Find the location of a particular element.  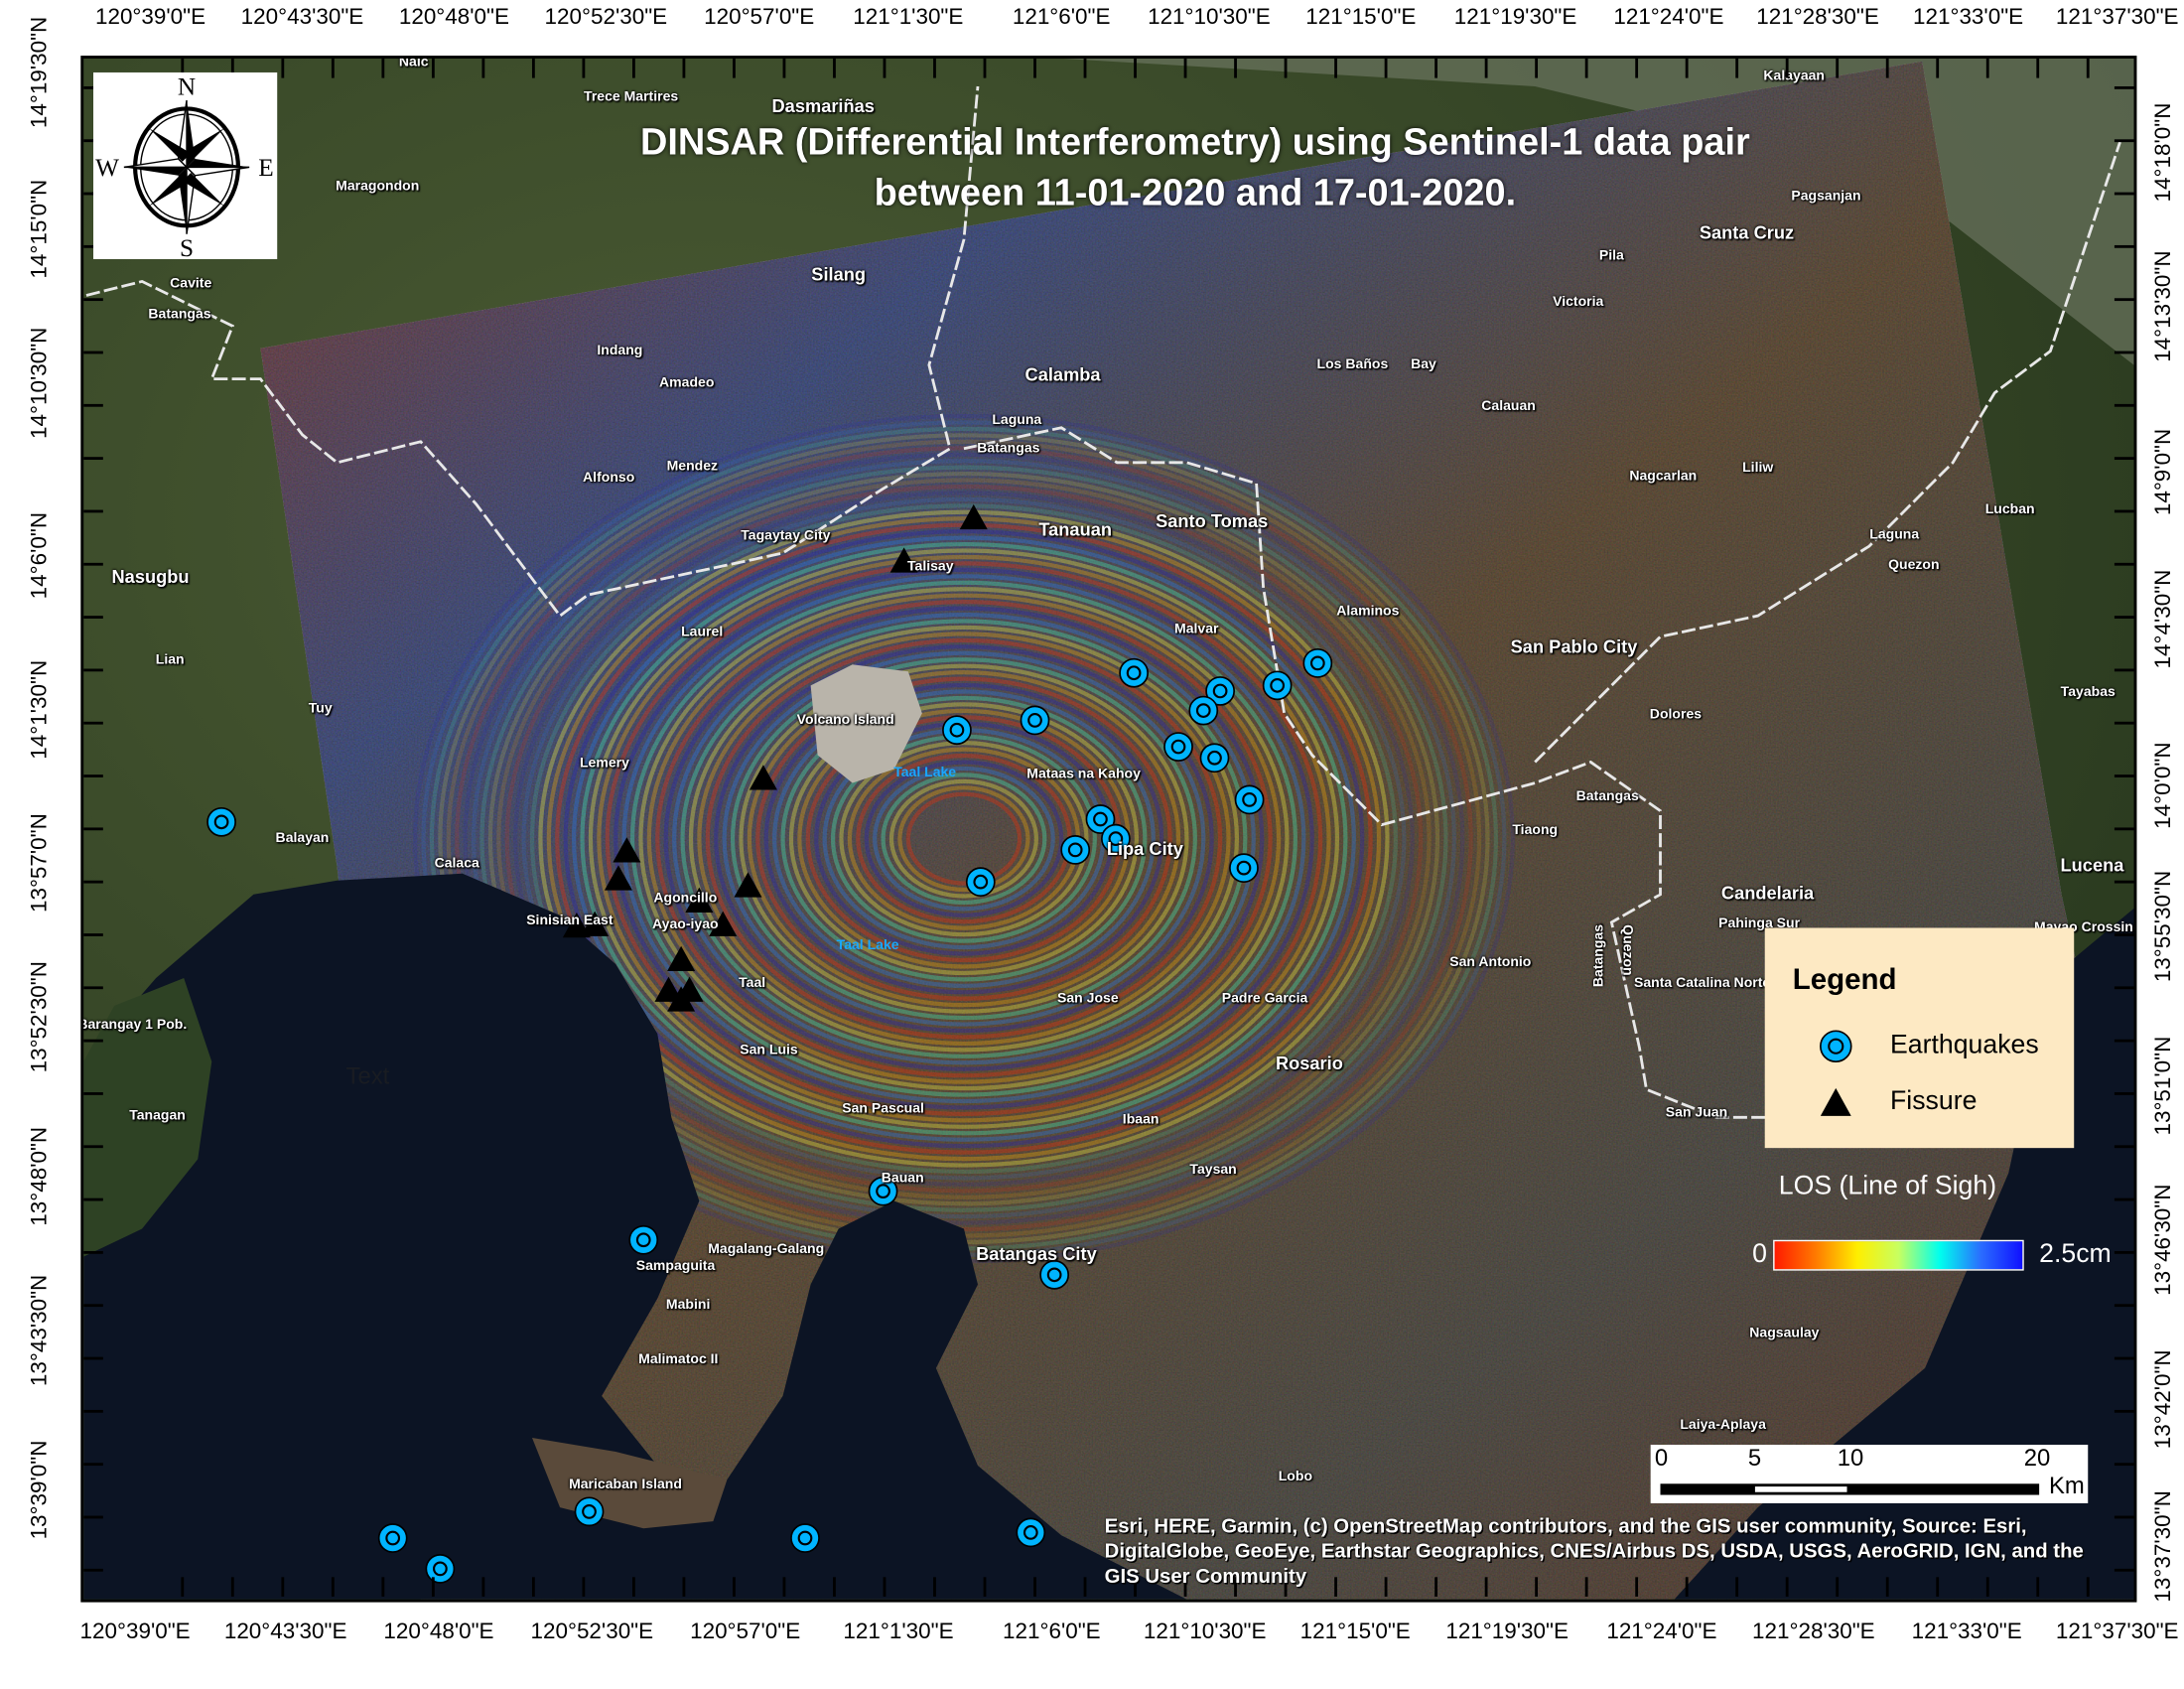

place-label: Agoncillo is located at coordinates (685, 899).